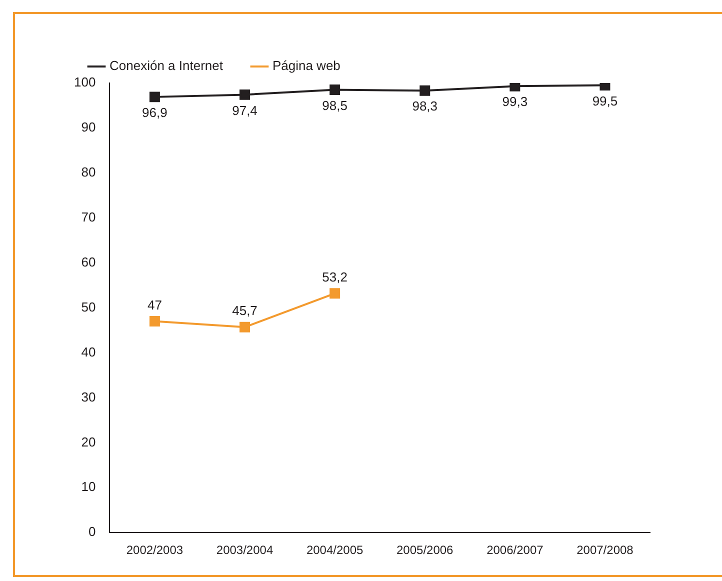 This screenshot has height=581, width=722. I want to click on data-label: 98,3, so click(425, 106).